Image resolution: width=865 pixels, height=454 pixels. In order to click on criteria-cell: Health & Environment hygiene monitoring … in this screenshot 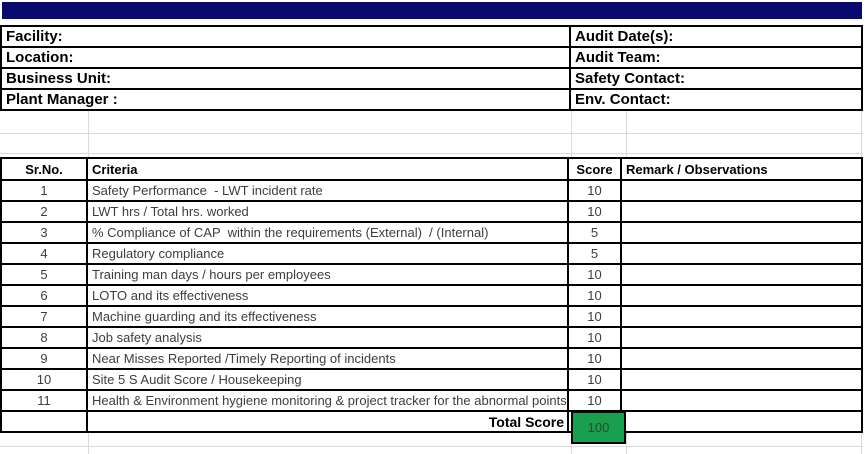, I will do `click(328, 400)`.